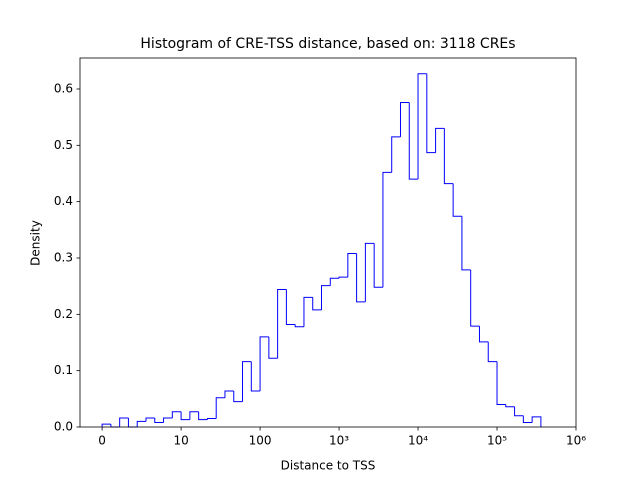 The image size is (640, 480). I want to click on y-tick-label: 0.3, so click(63, 257).